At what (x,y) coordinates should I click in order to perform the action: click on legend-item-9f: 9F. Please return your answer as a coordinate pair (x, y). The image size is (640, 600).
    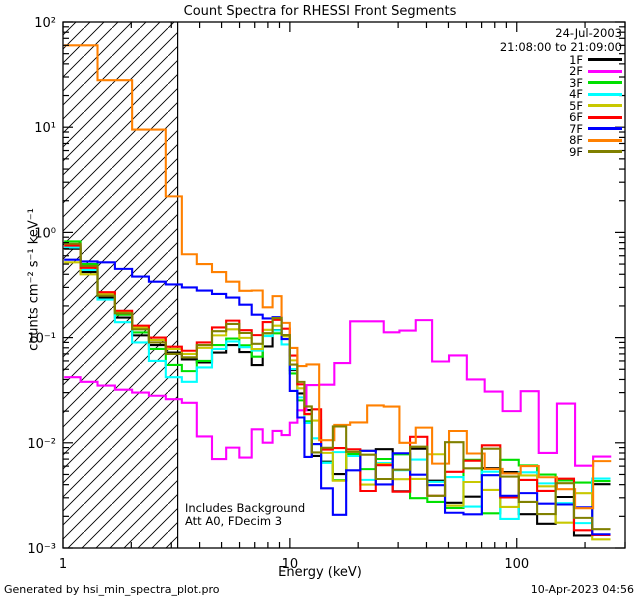
    Looking at the image, I should click on (562, 151).